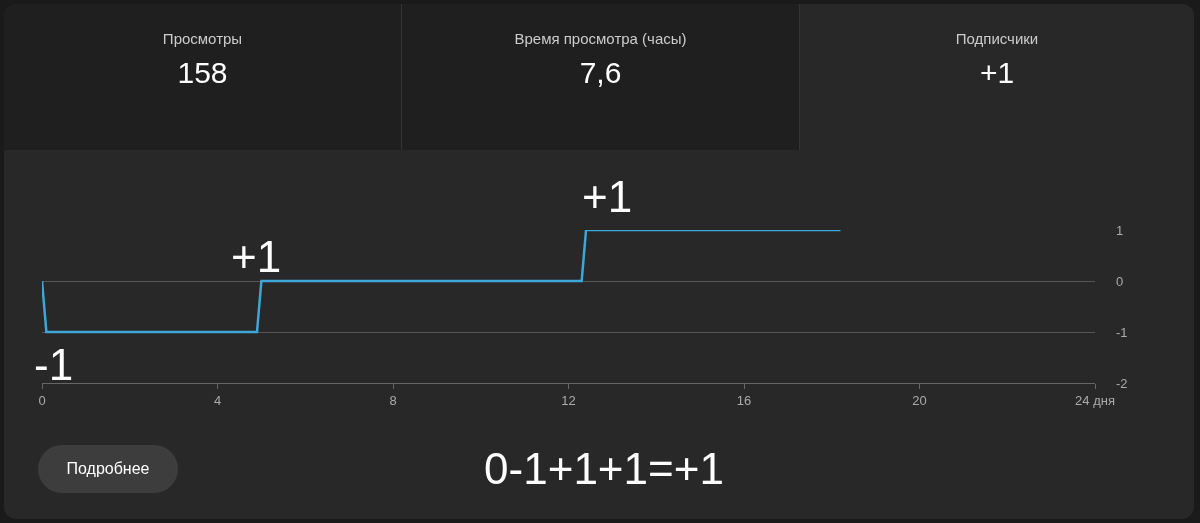  I want to click on x-tick-label: 0, so click(42, 400).